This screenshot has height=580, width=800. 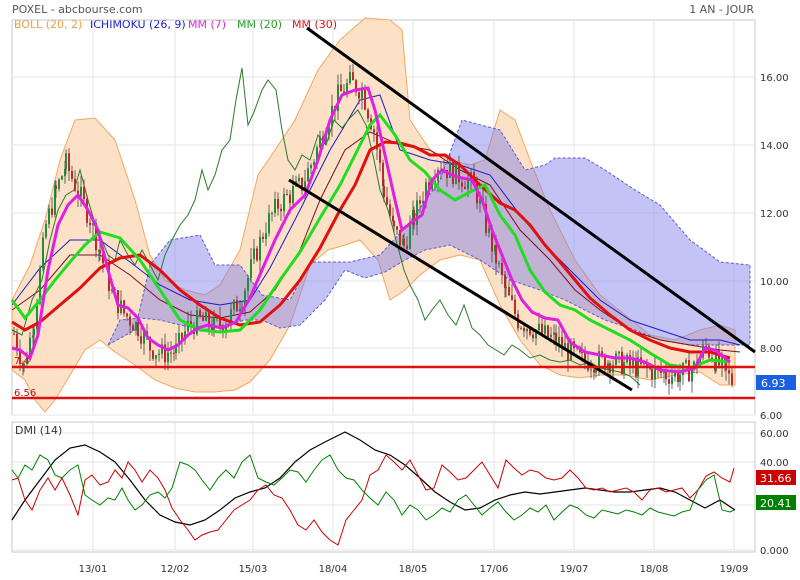 What do you see at coordinates (734, 569) in the screenshot?
I see `date-tick-label: 19/09` at bounding box center [734, 569].